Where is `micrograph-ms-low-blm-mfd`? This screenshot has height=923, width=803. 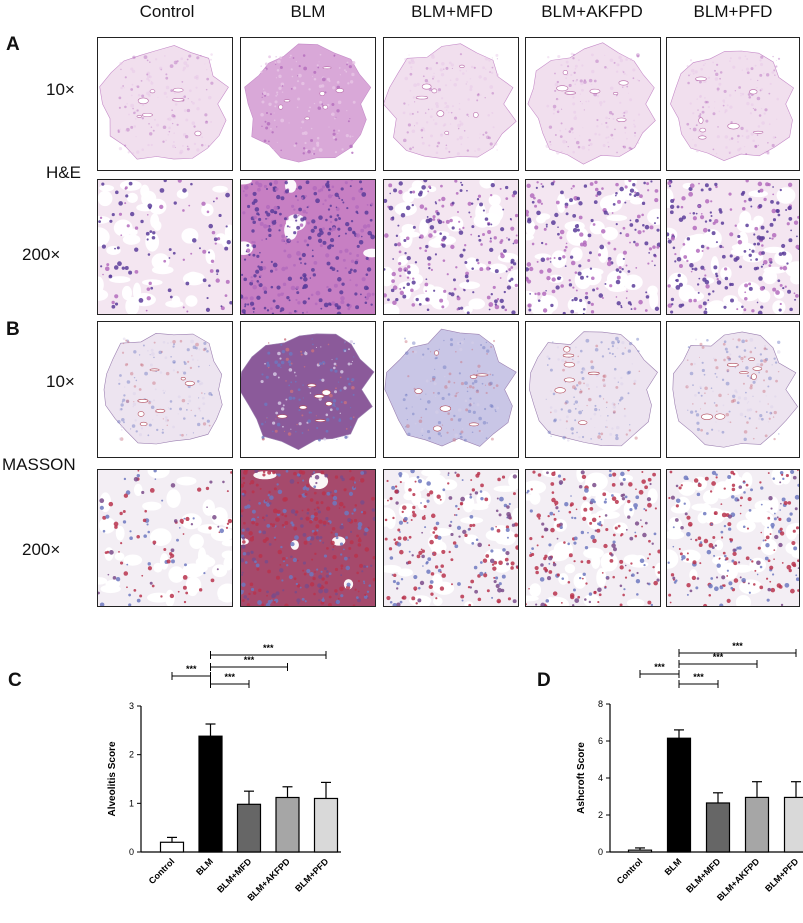
micrograph-ms-low-blm-mfd is located at coordinates (451, 389).